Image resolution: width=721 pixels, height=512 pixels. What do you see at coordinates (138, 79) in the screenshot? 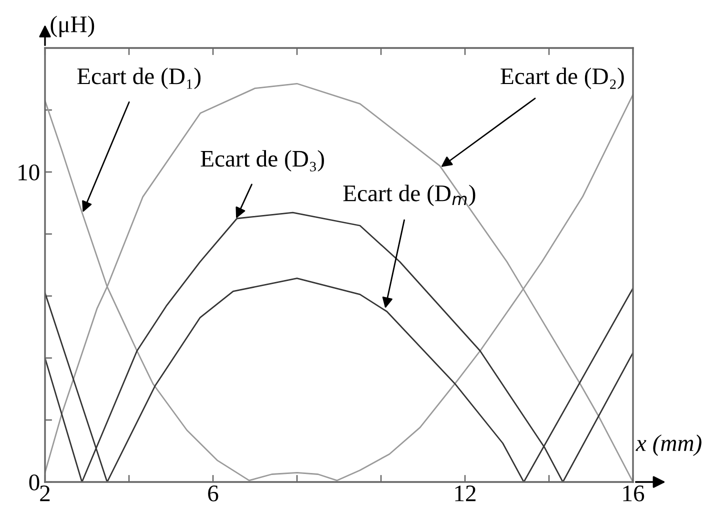
I see `annotation: Ecart de (D₁)` at bounding box center [138, 79].